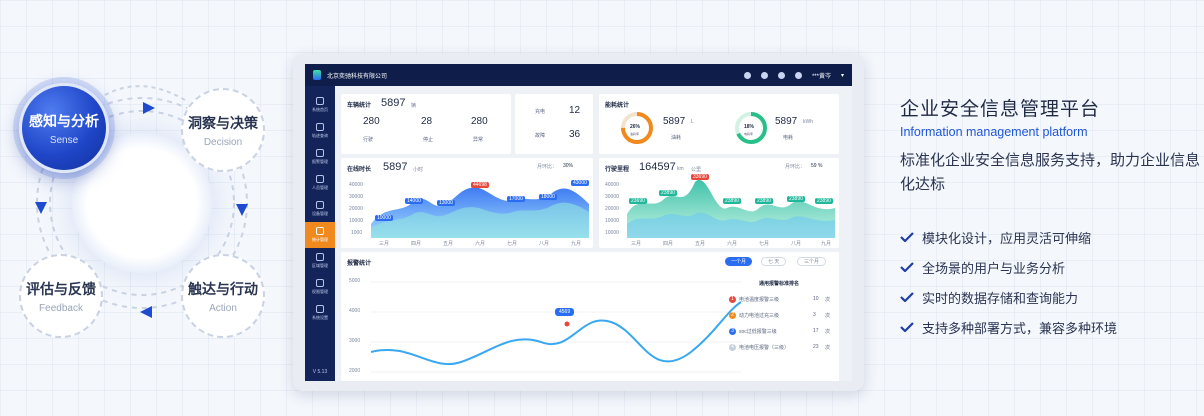 Image resolution: width=1204 pixels, height=416 pixels. I want to click on list-item: 3 soc过低报警三级 17 次, so click(782, 334).